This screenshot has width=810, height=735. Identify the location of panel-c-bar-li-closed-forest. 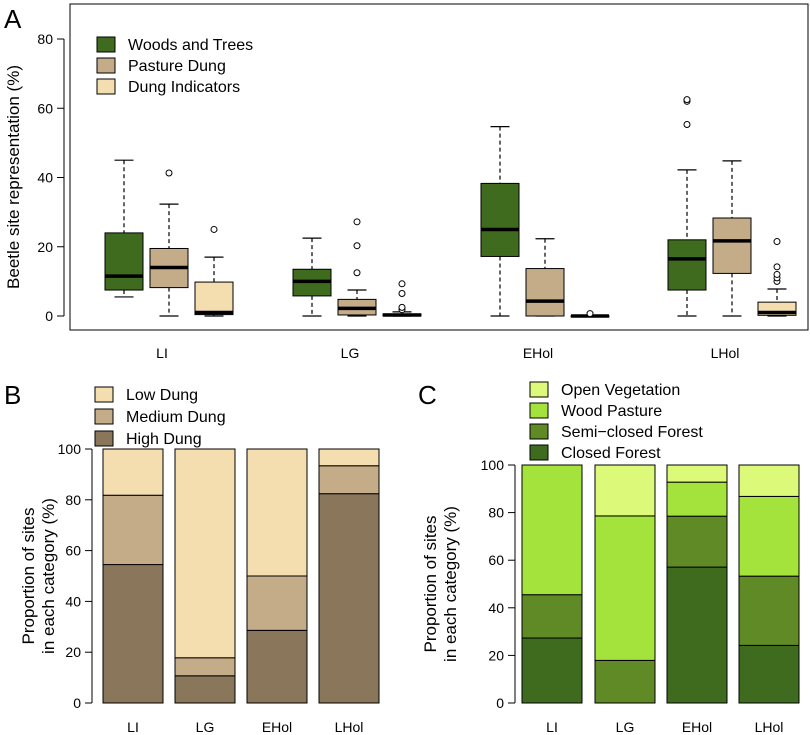
(552, 670).